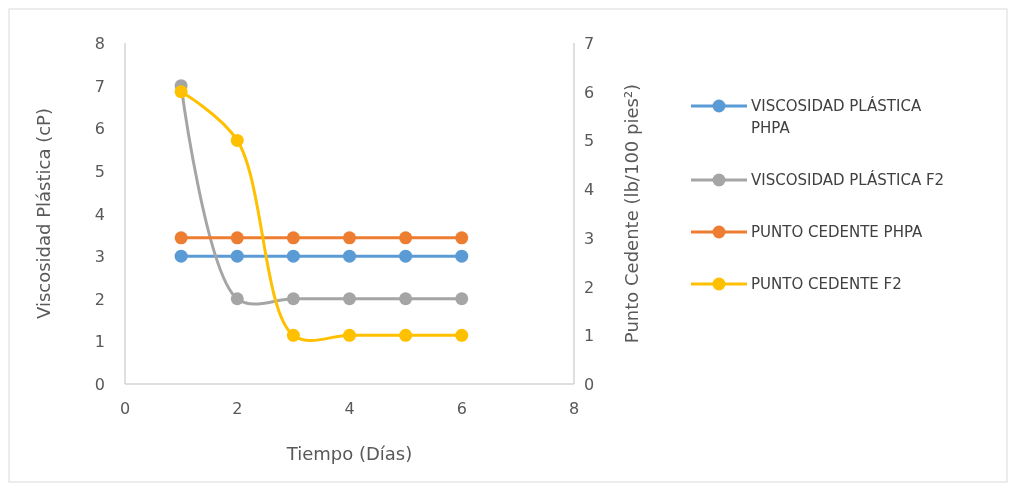 This screenshot has width=1010, height=491. I want to click on y-tick-label: 3, so click(99, 257).